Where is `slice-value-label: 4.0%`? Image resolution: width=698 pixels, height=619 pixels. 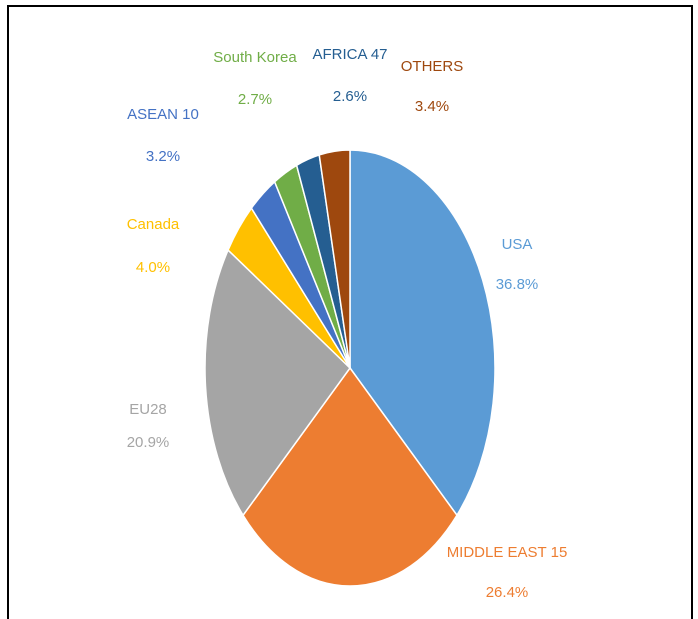 slice-value-label: 4.0% is located at coordinates (153, 267).